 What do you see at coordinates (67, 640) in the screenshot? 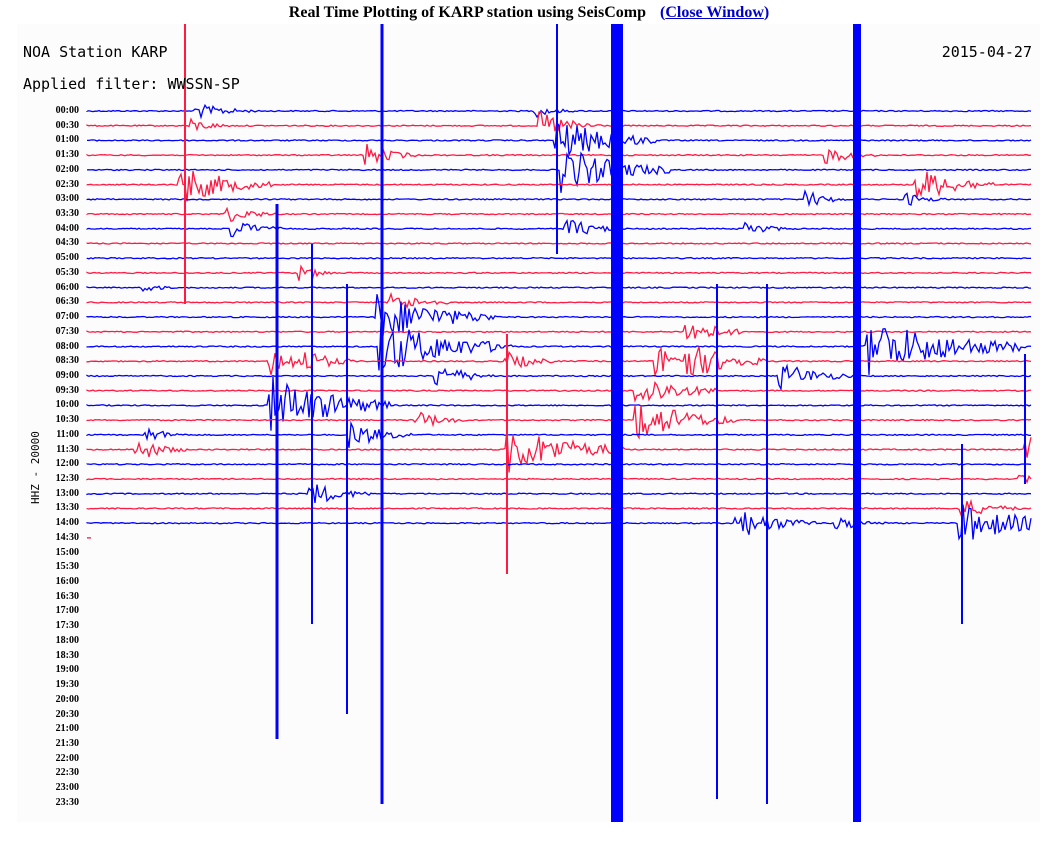
I see `time-label: 18:00` at bounding box center [67, 640].